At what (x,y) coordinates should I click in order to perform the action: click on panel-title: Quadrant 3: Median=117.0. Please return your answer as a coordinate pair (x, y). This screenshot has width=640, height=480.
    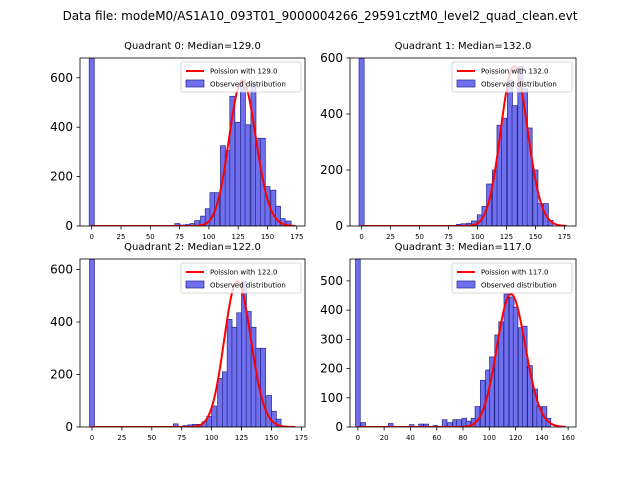
    Looking at the image, I should click on (463, 247).